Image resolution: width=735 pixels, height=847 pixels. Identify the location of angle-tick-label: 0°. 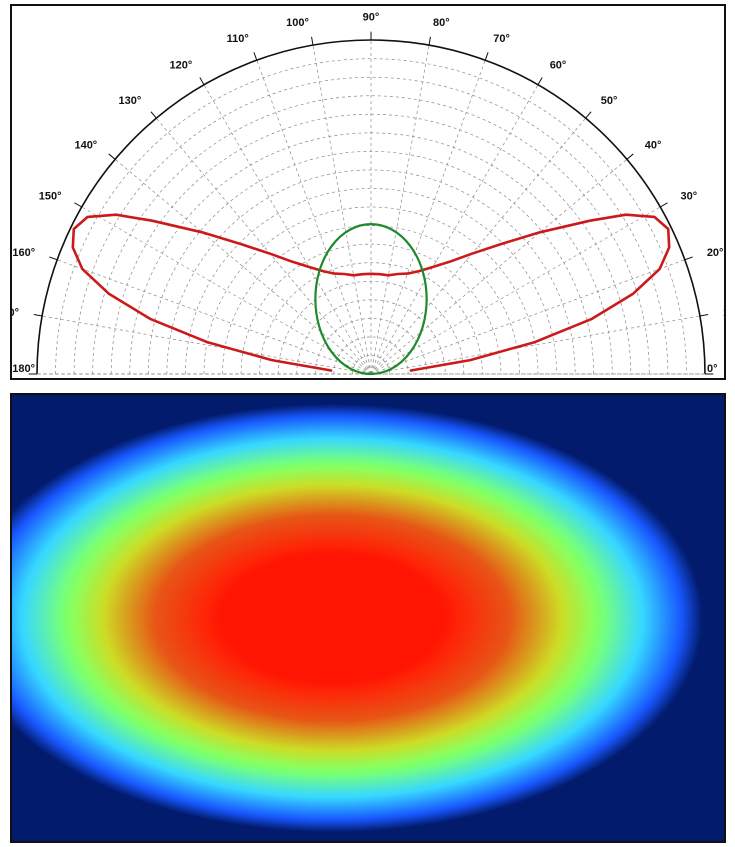
(712, 369).